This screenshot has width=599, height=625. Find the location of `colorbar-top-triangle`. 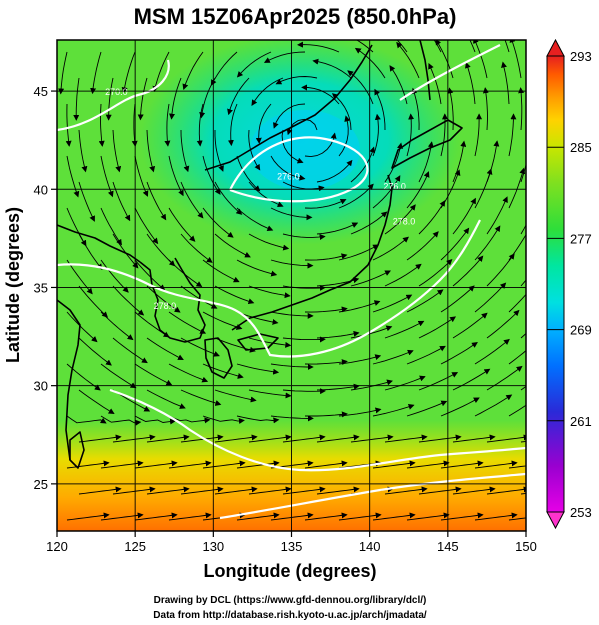

colorbar-top-triangle is located at coordinates (555, 47).